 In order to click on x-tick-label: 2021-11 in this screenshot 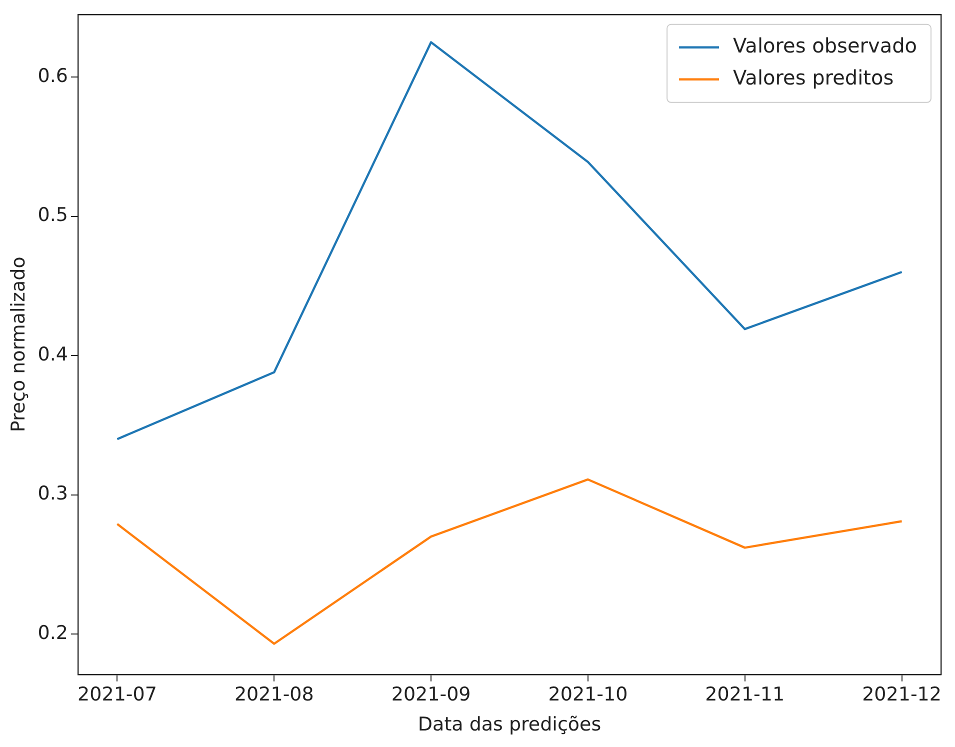, I will do `click(745, 695)`.